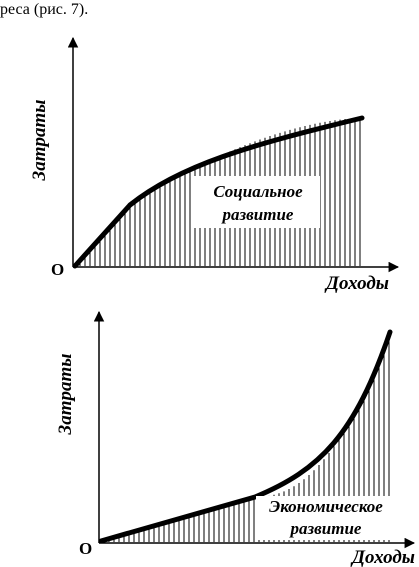  I want to click on region-label-line1: Экономическое, so click(326, 506).